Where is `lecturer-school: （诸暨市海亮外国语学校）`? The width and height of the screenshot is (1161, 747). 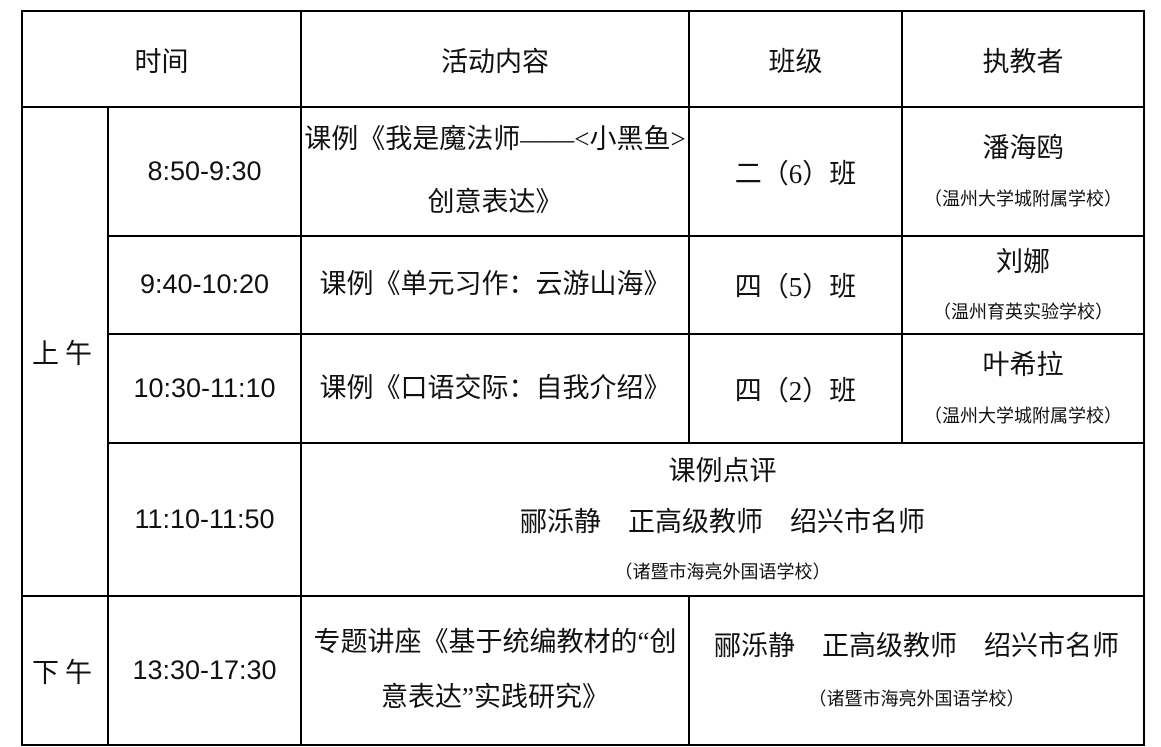
lecturer-school: （诸暨市海亮外国语学校） is located at coordinates (916, 698).